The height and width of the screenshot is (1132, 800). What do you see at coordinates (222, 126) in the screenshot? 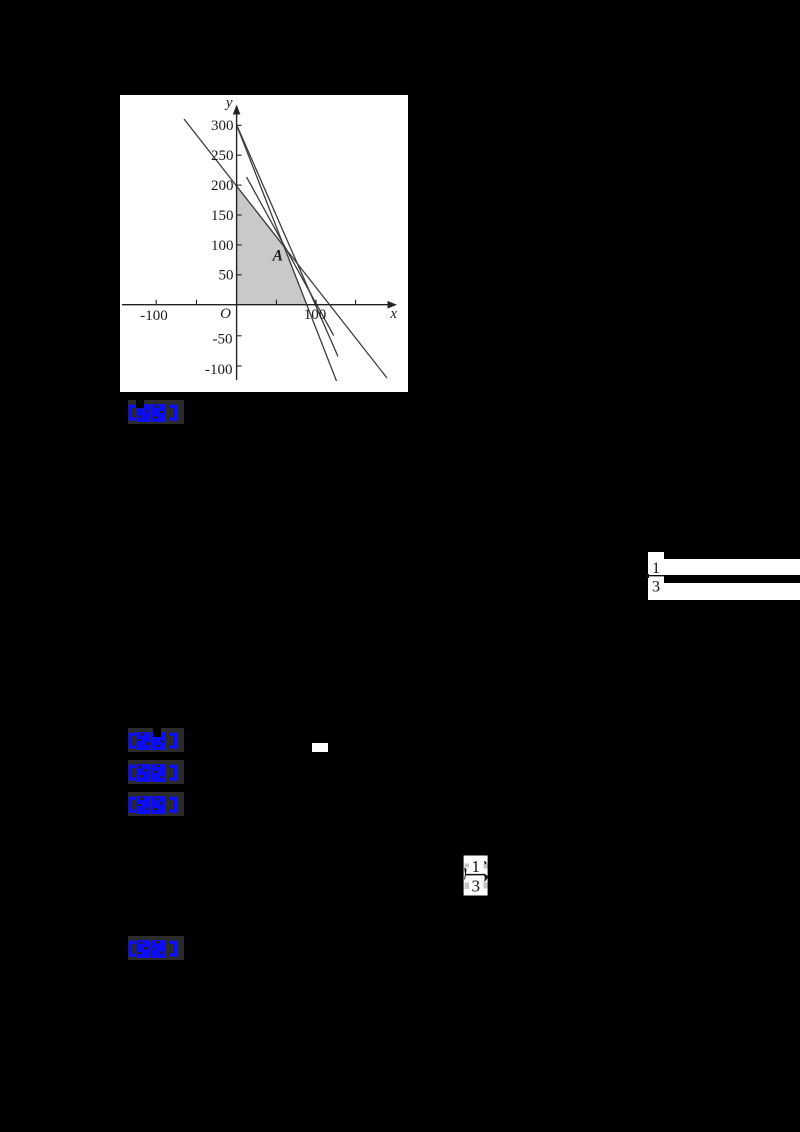
I see `svg-text: 300` at bounding box center [222, 126].